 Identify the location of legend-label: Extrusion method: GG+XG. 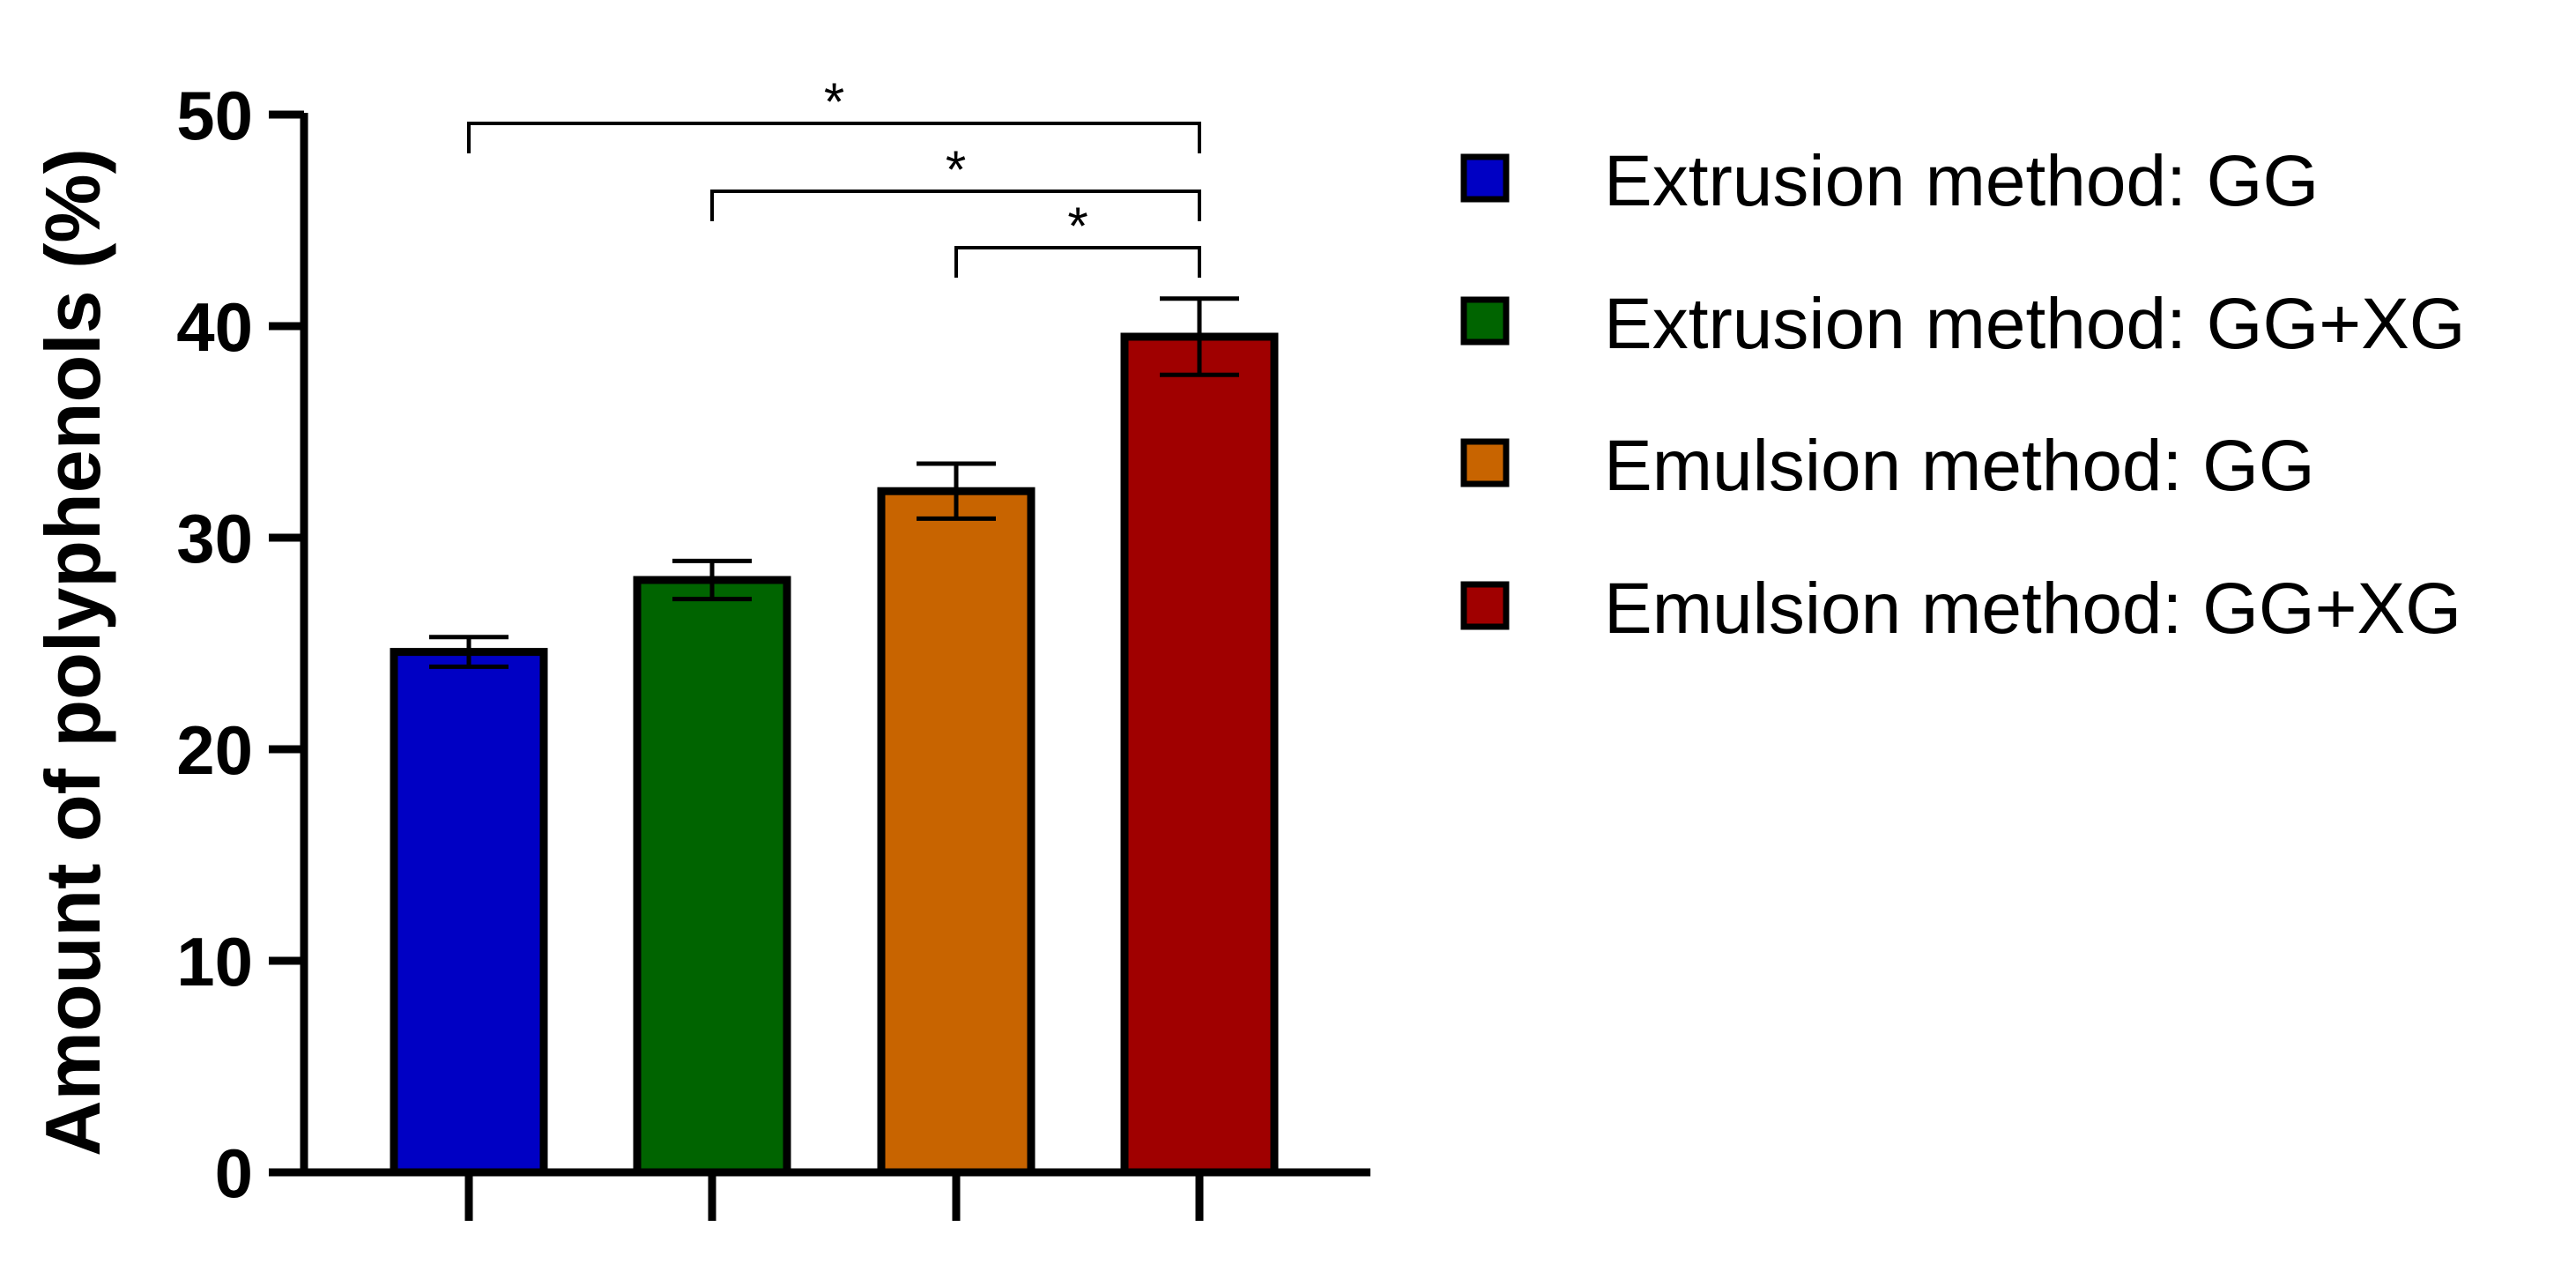
(2035, 324).